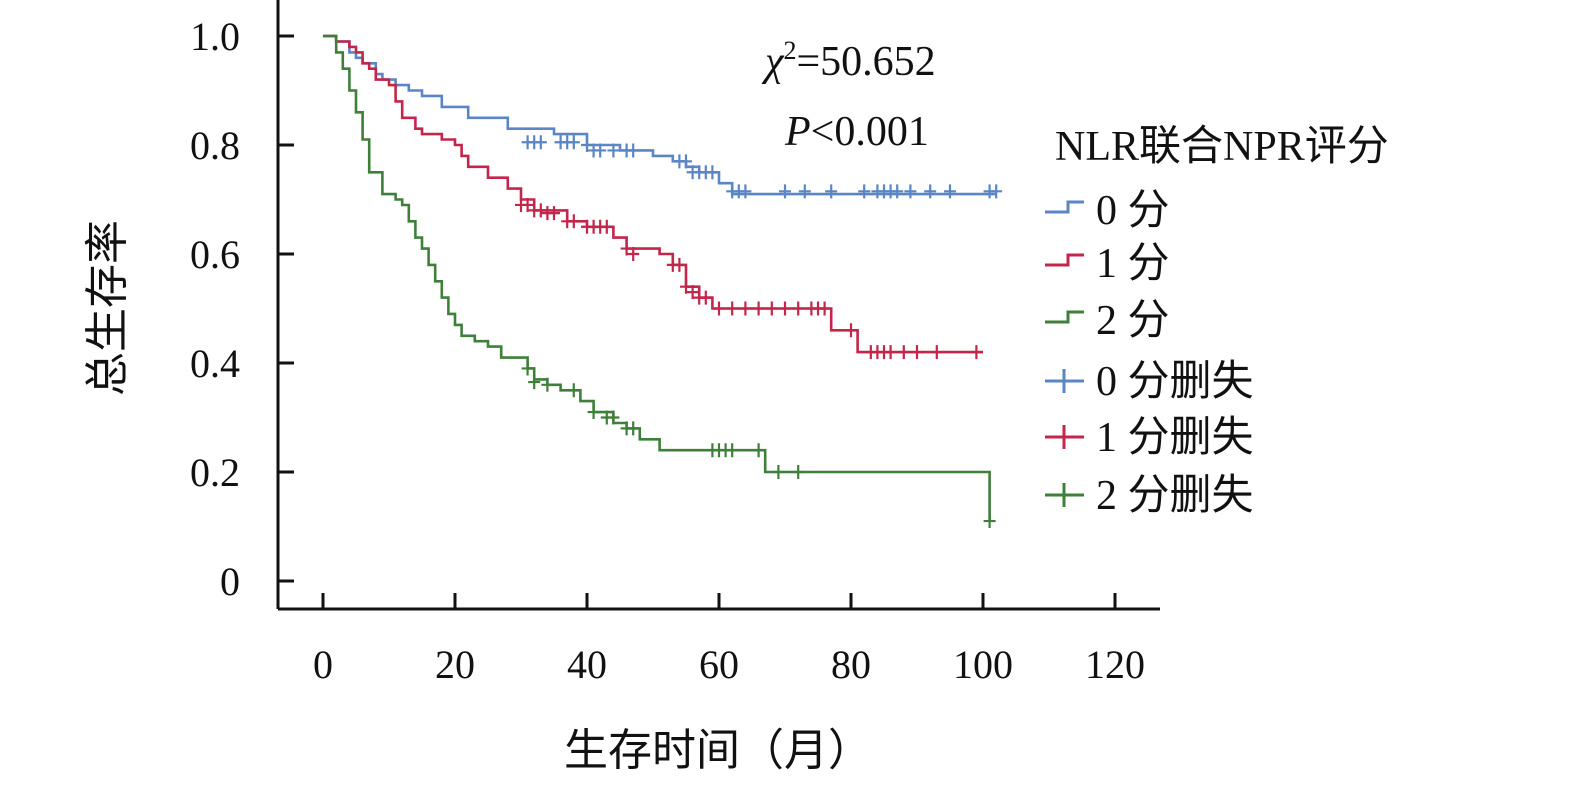 The width and height of the screenshot is (1575, 787). I want to click on legend-label: 1 分, so click(1133, 264).